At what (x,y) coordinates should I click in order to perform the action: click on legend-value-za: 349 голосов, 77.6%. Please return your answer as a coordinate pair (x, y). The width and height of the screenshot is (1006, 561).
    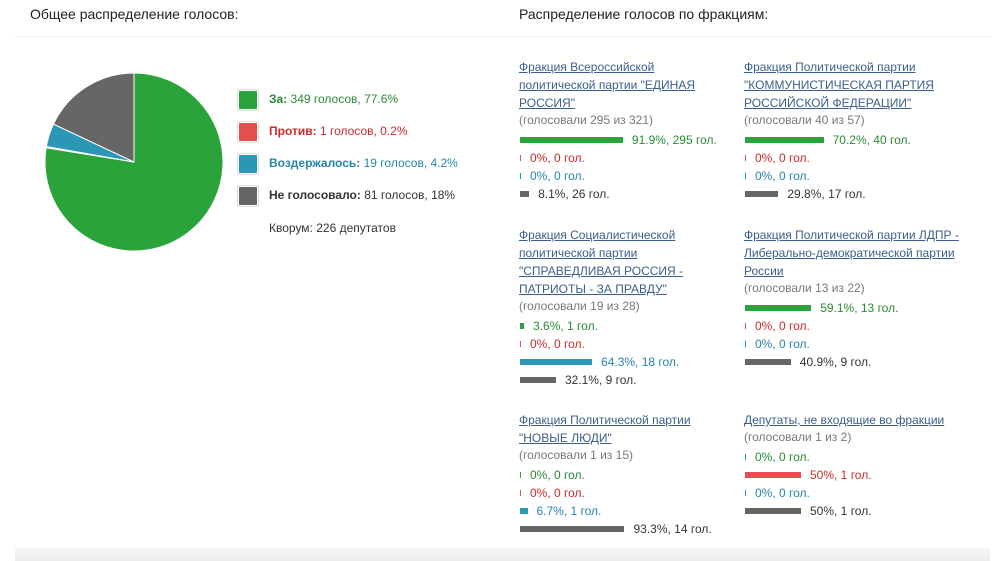
    Looking at the image, I should click on (344, 99).